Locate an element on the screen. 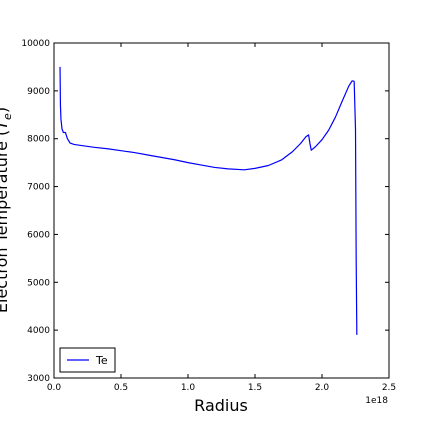 This screenshot has height=432, width=432. y-tick-label: 4000 is located at coordinates (38, 331).